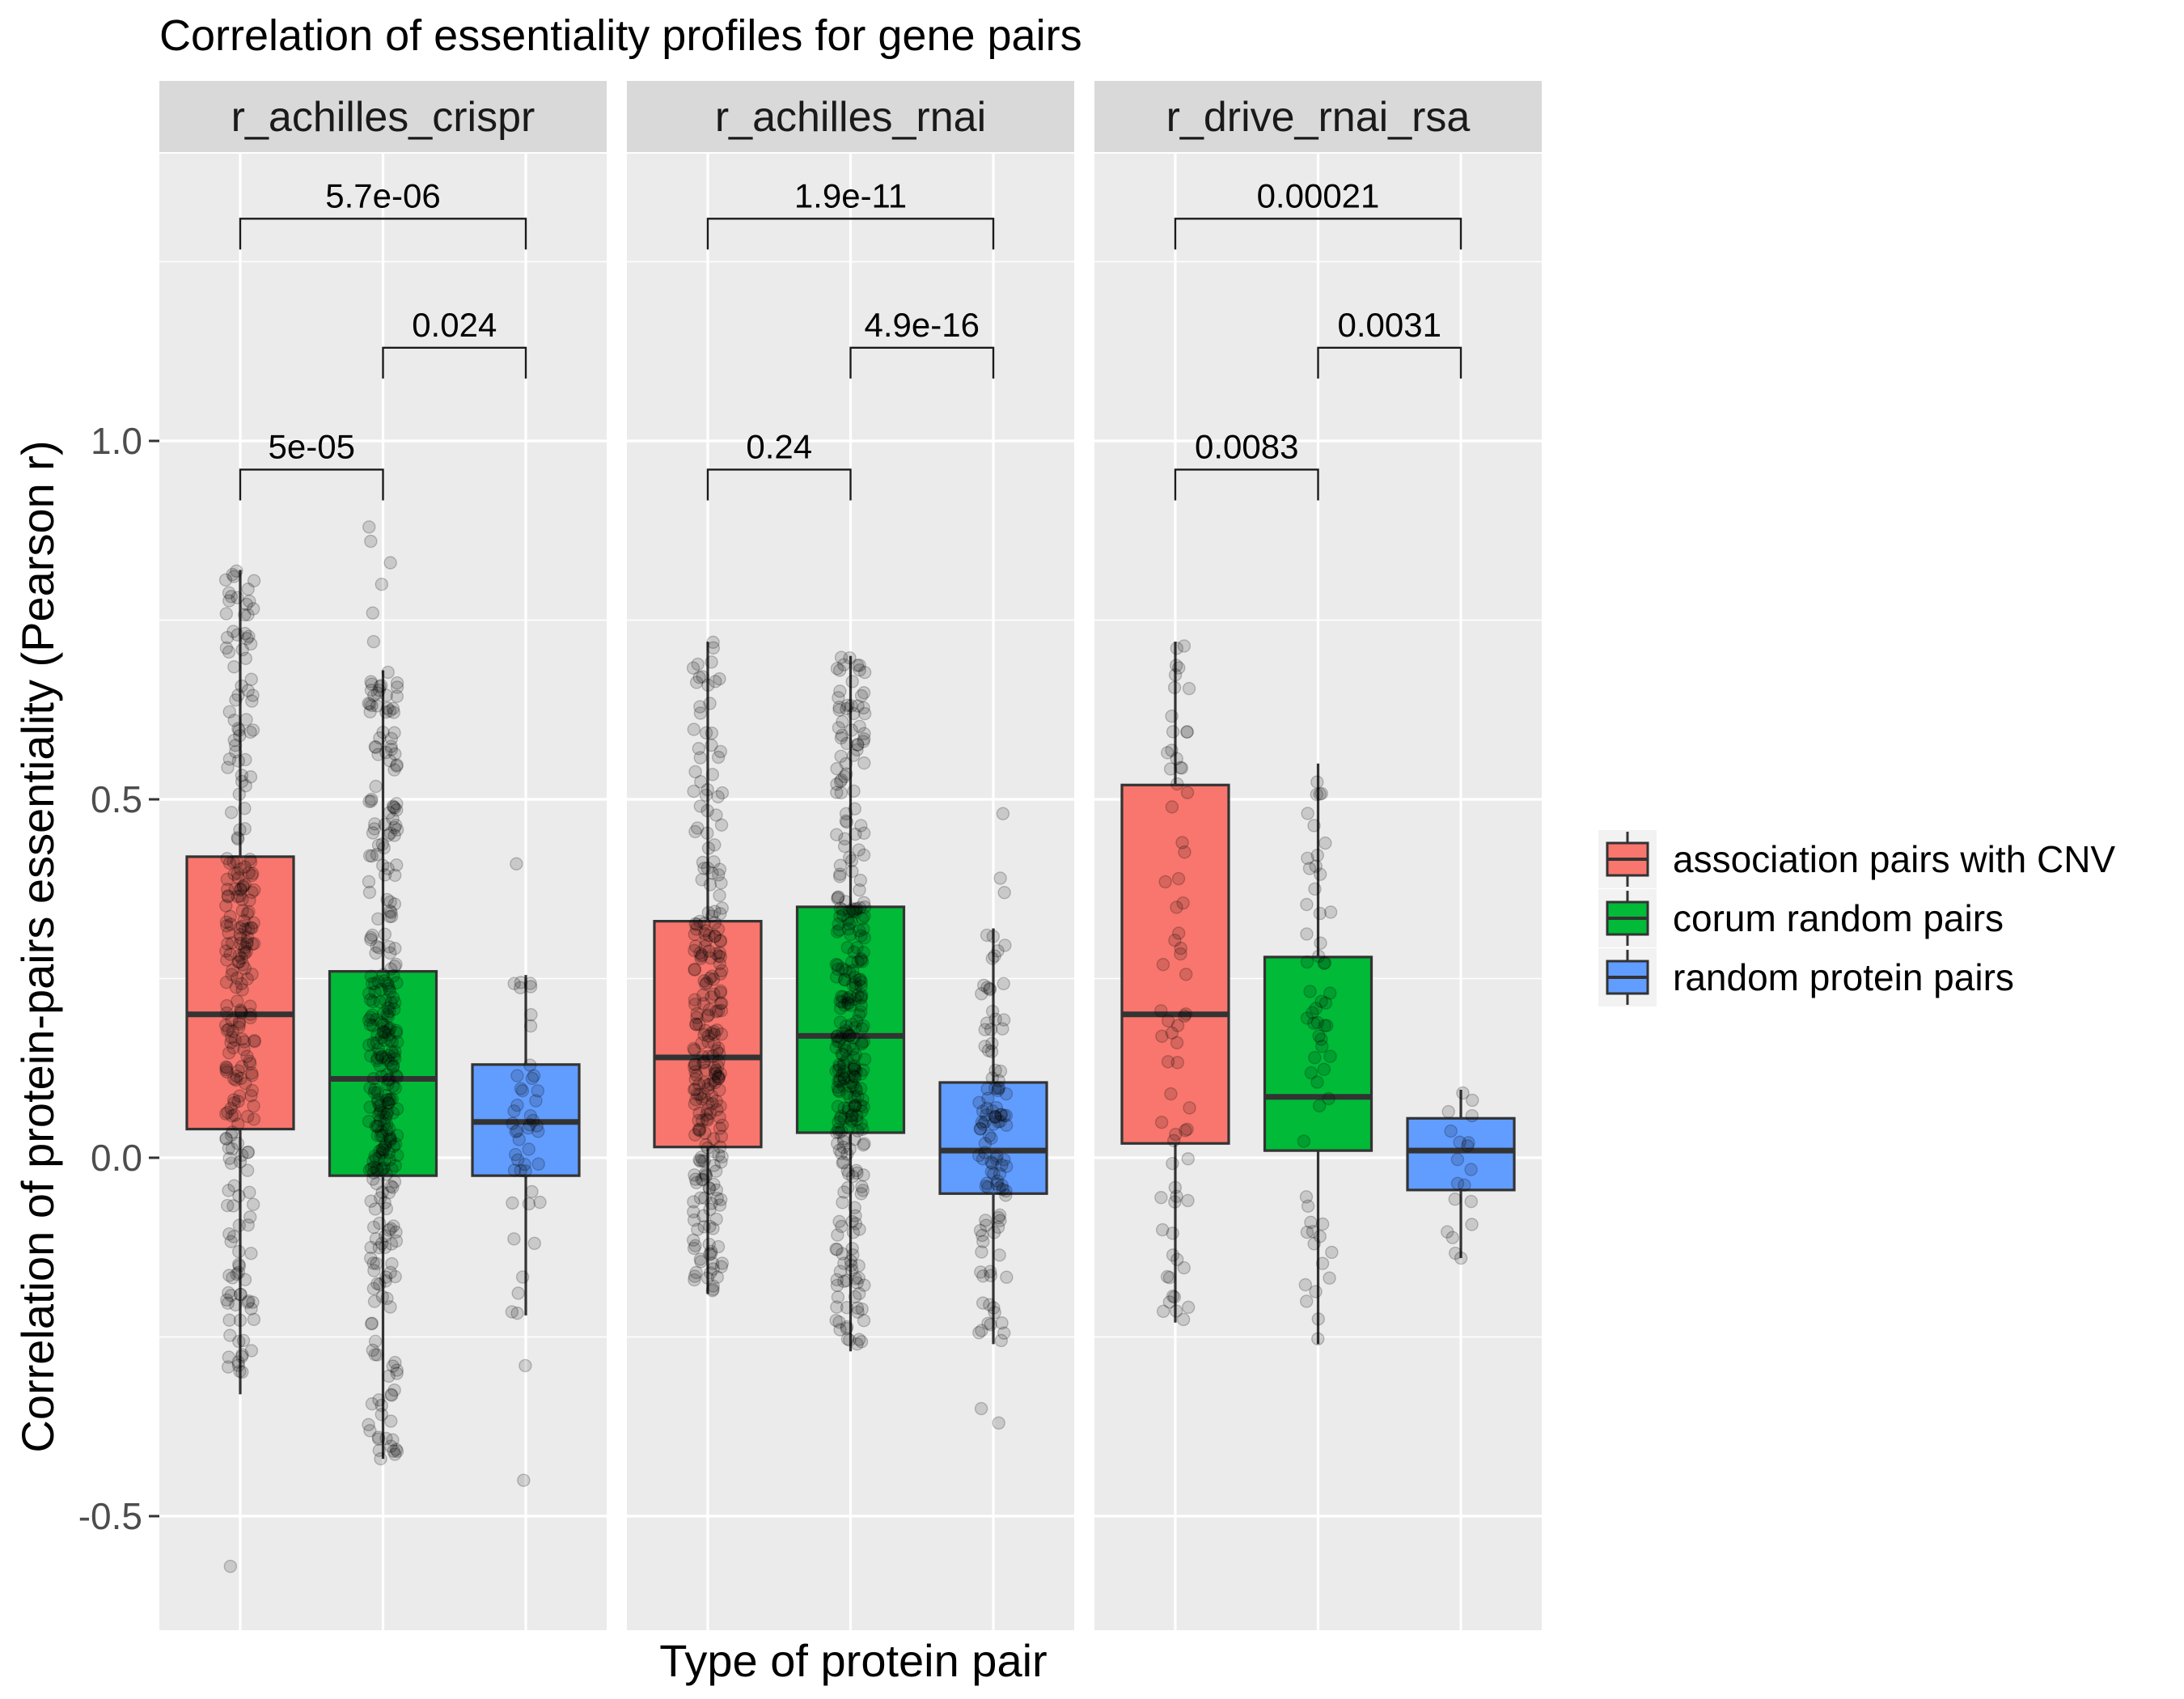  Describe the element at coordinates (993, 1138) in the screenshot. I see `box-body` at that location.